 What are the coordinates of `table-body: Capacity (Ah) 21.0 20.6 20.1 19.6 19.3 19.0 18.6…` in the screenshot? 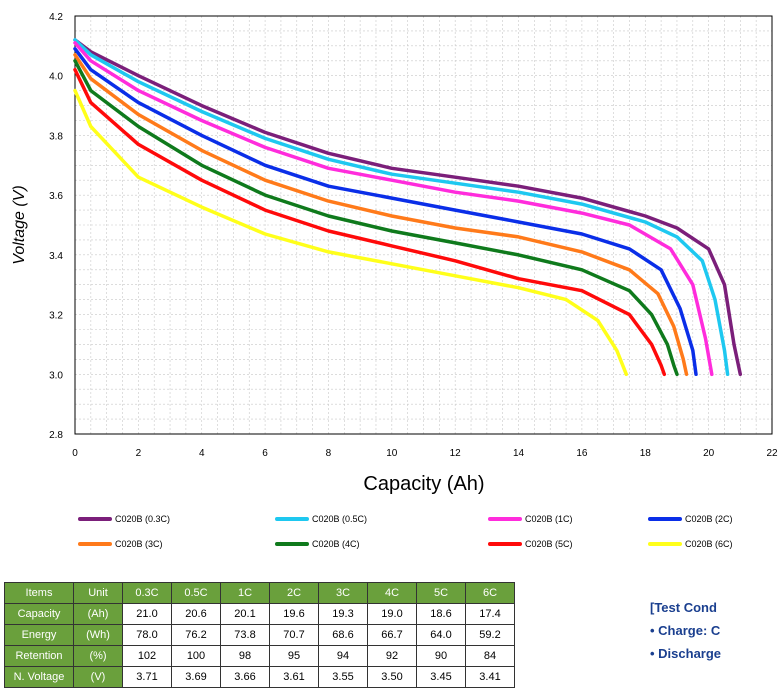 It's located at (259, 645).